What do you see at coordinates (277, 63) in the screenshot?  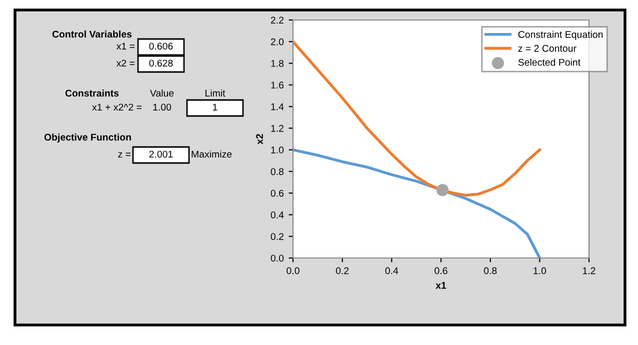 I see `y-tick-label: 1.8` at bounding box center [277, 63].